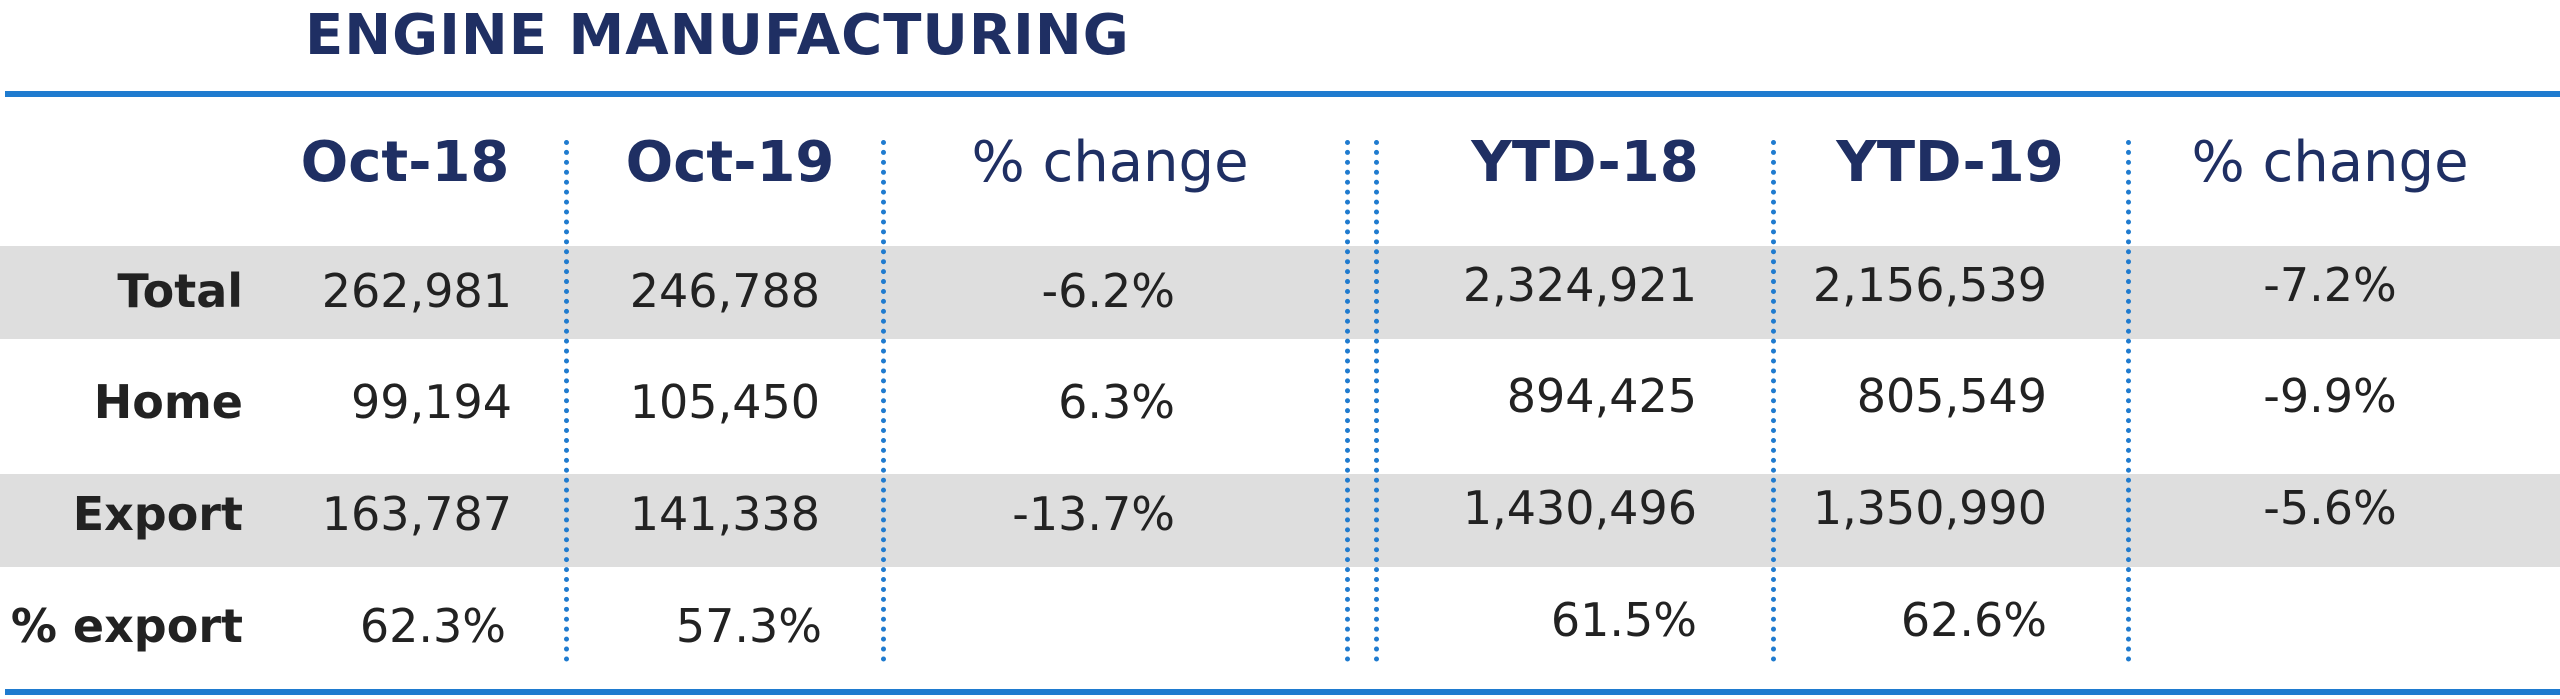 The image size is (2560, 699). I want to click on table-cell: -9.9%, so click(2330, 396).